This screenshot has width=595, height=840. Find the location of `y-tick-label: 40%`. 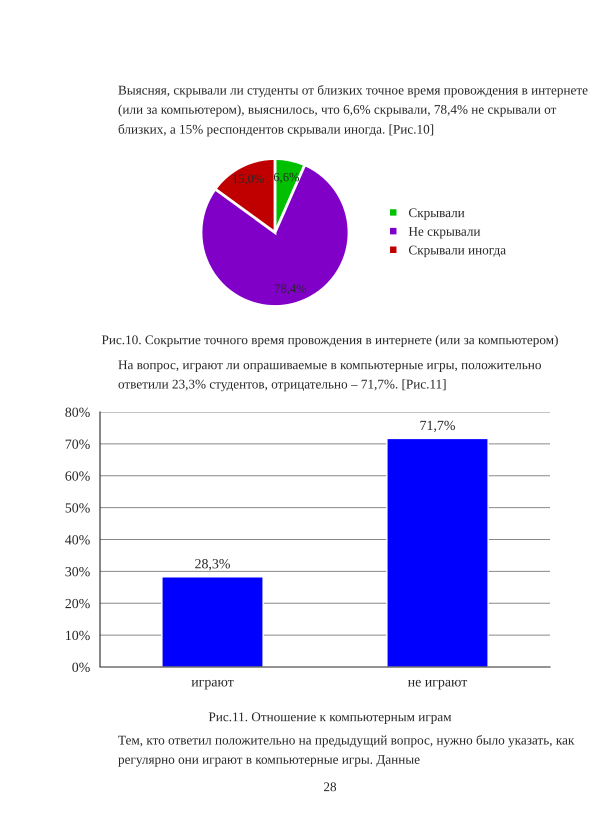

y-tick-label: 40% is located at coordinates (77, 539).